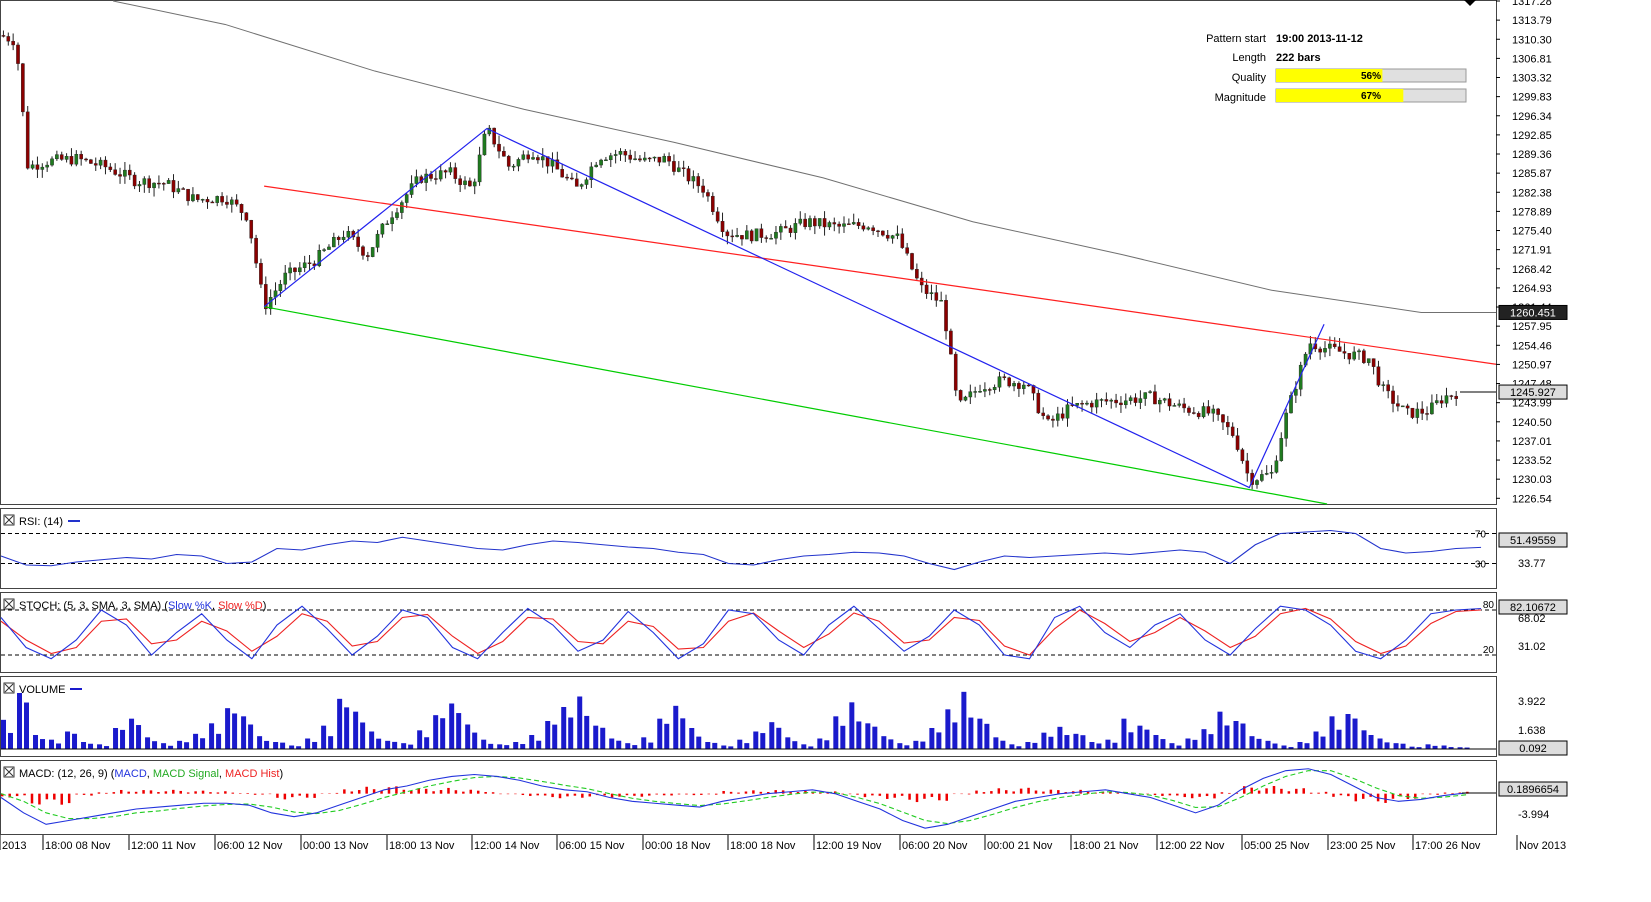 The image size is (1651, 902). What do you see at coordinates (1532, 193) in the screenshot?
I see `price-tick-label: 1282.38` at bounding box center [1532, 193].